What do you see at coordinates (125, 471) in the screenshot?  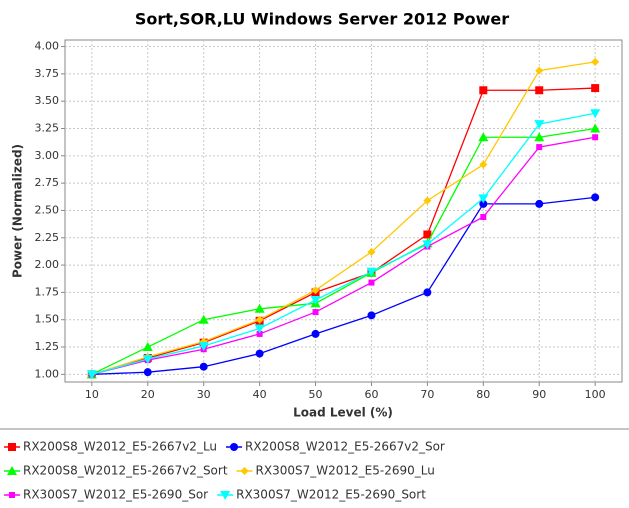 I see `legend-label: RX200S8_W2012_E5-2667v2_Sort` at bounding box center [125, 471].